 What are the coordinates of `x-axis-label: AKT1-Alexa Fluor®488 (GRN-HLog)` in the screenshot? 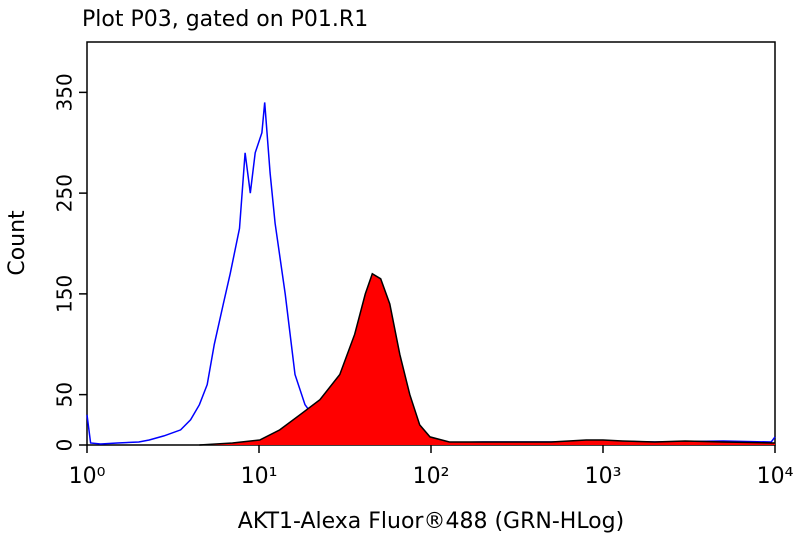 It's located at (431, 521).